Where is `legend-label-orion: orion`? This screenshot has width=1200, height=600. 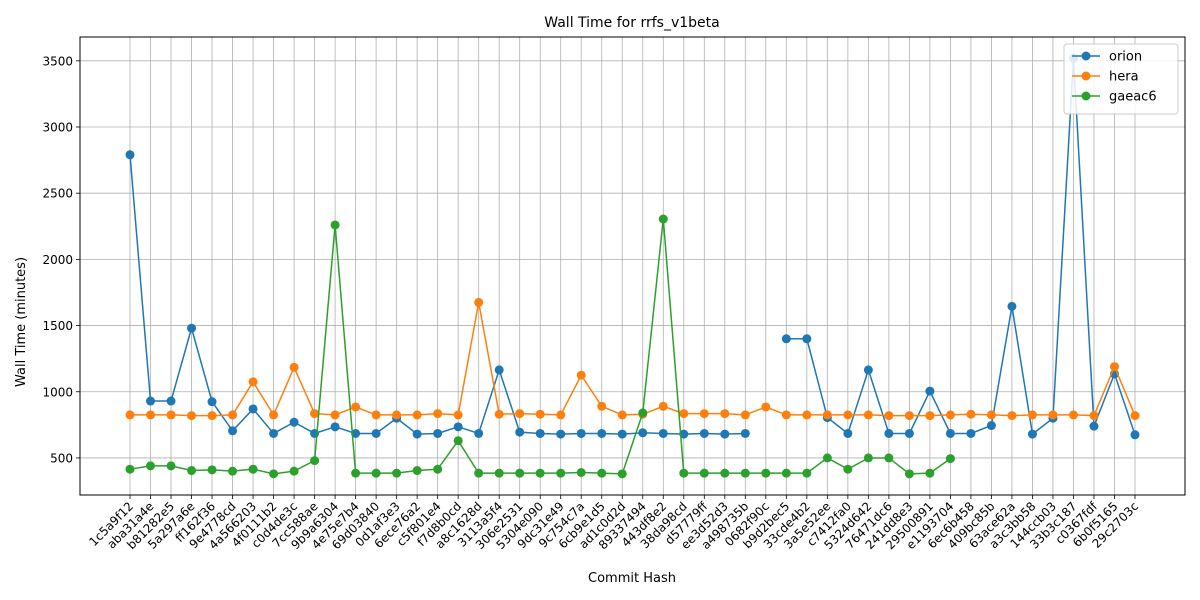 legend-label-orion: orion is located at coordinates (1125, 57).